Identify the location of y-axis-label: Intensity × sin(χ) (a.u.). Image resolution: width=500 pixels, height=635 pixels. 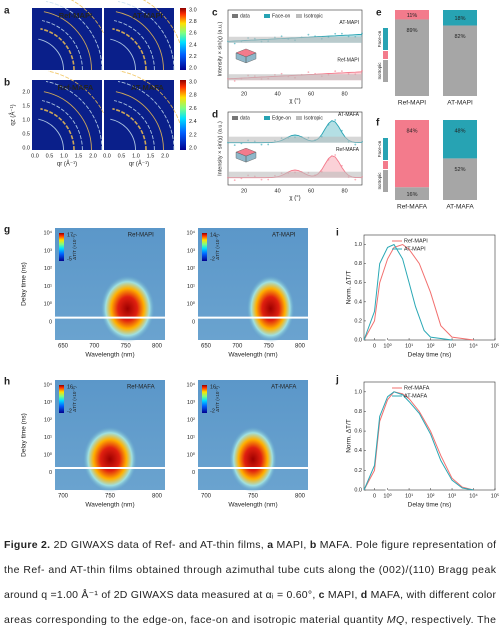
(220, 148).